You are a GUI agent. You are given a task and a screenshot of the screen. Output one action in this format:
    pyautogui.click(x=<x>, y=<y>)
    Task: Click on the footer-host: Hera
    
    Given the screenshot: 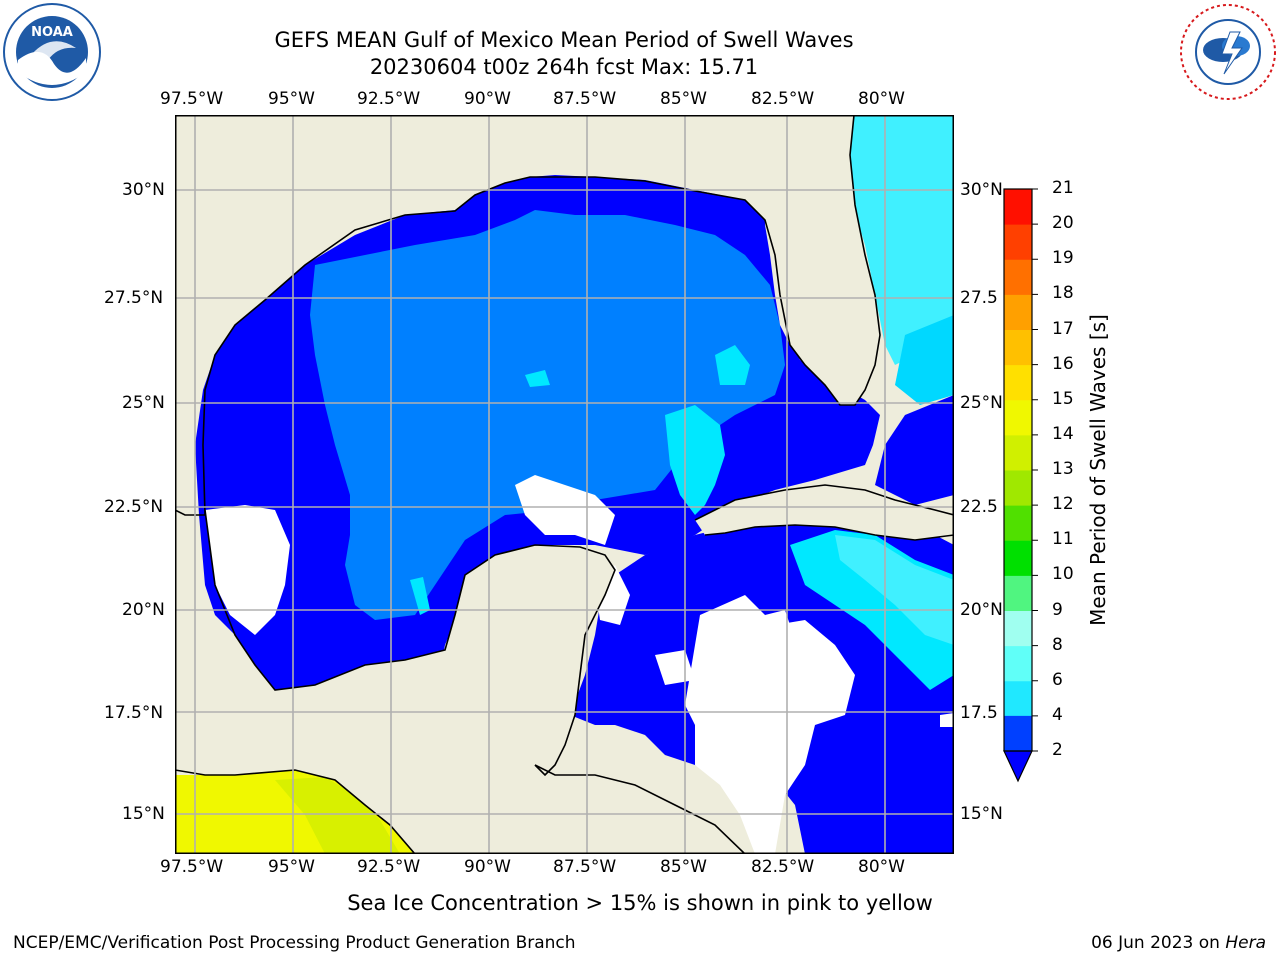 What is the action you would take?
    pyautogui.click(x=1245, y=943)
    